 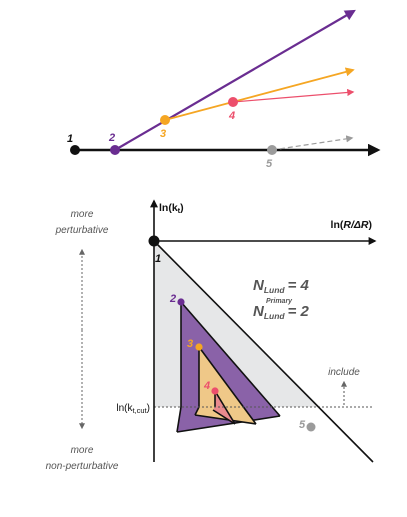 What do you see at coordinates (215, 391) in the screenshot?
I see `lund-emission-4-dot` at bounding box center [215, 391].